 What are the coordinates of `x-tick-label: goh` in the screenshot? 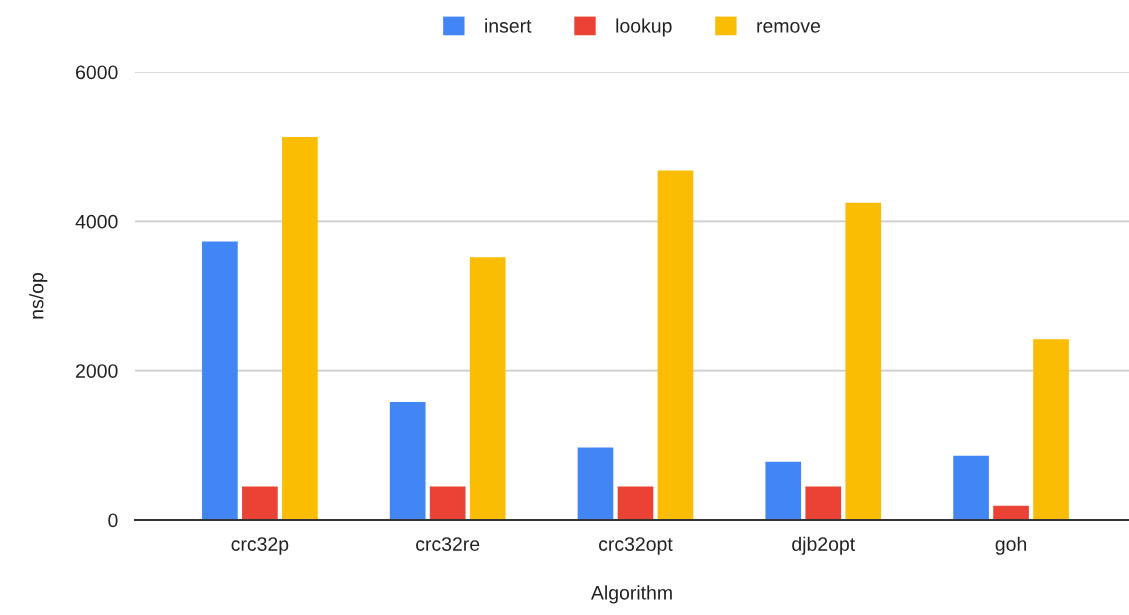 It's located at (1011, 545).